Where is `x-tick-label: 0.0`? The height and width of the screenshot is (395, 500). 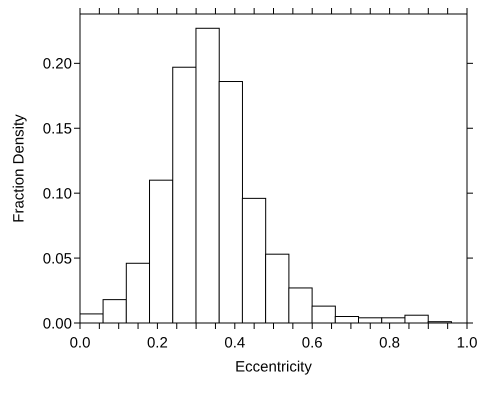
x-tick-label: 0.0 is located at coordinates (80, 343).